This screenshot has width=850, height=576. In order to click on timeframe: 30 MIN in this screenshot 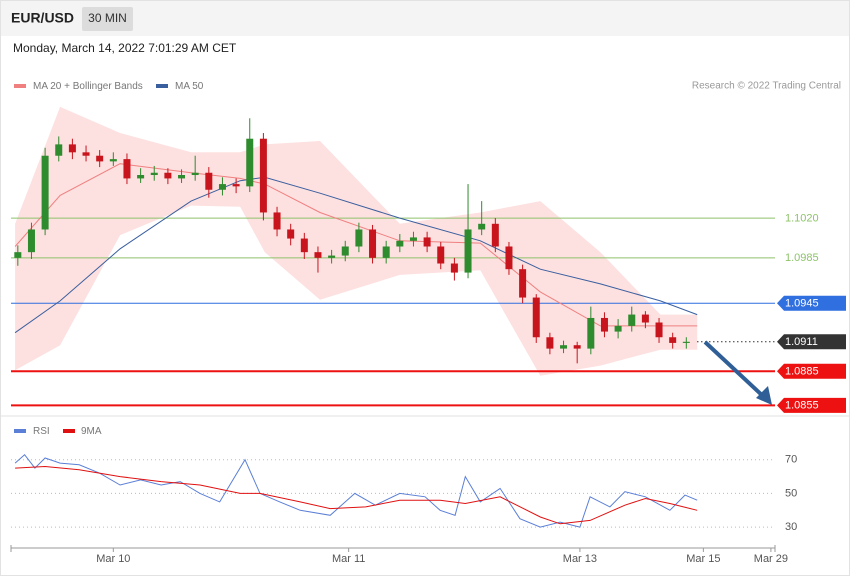, I will do `click(107, 18)`.